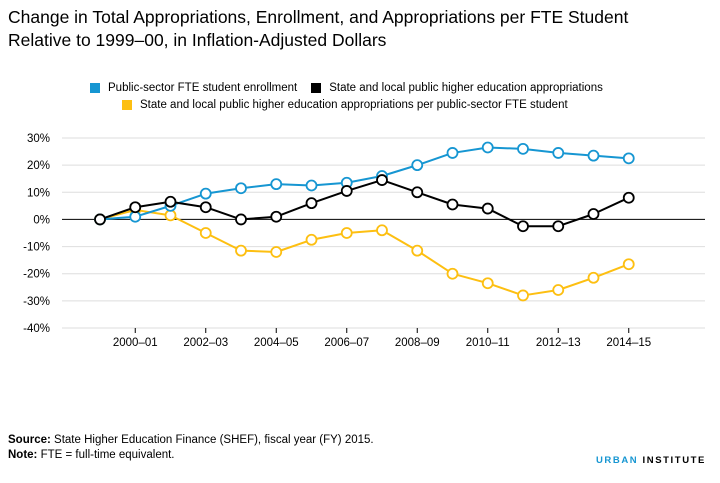 The width and height of the screenshot is (720, 483). Describe the element at coordinates (36, 329) in the screenshot. I see `y-tick-label: -40%` at that location.